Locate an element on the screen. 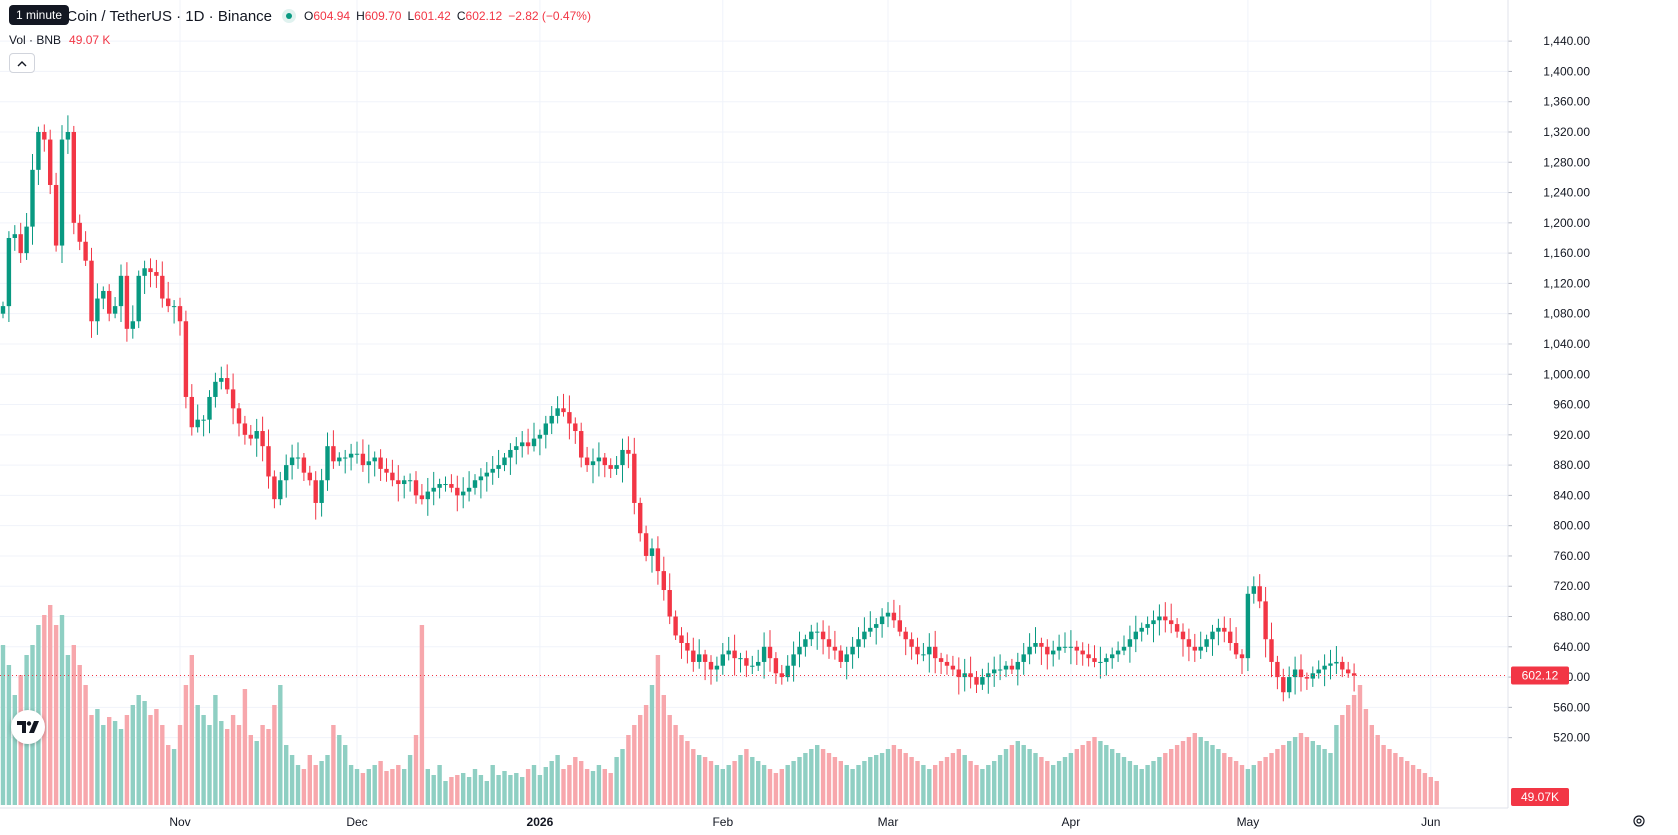  symbol-title: Binance Coin / TetherUS · 1D · Binance is located at coordinates (140, 16).